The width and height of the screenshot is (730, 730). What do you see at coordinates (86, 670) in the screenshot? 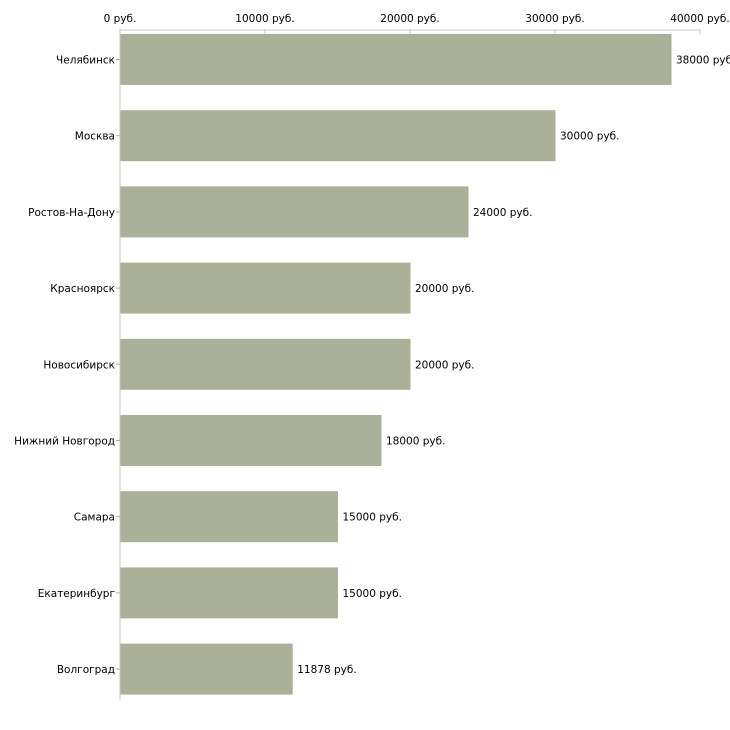
I see `category-label: Волгоград` at bounding box center [86, 670].